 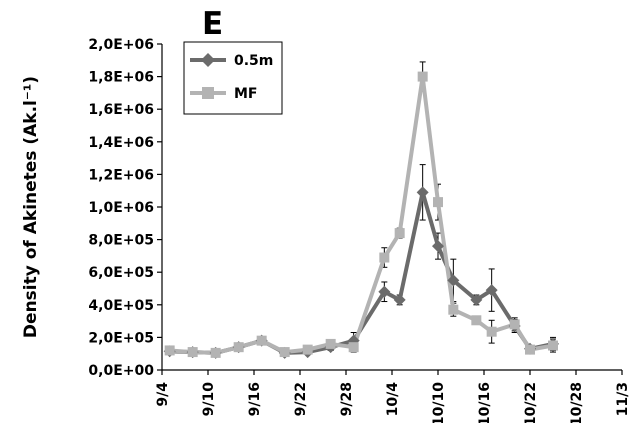 What do you see at coordinates (531, 402) in the screenshot?
I see `x-tick-label: 10/22` at bounding box center [531, 402].